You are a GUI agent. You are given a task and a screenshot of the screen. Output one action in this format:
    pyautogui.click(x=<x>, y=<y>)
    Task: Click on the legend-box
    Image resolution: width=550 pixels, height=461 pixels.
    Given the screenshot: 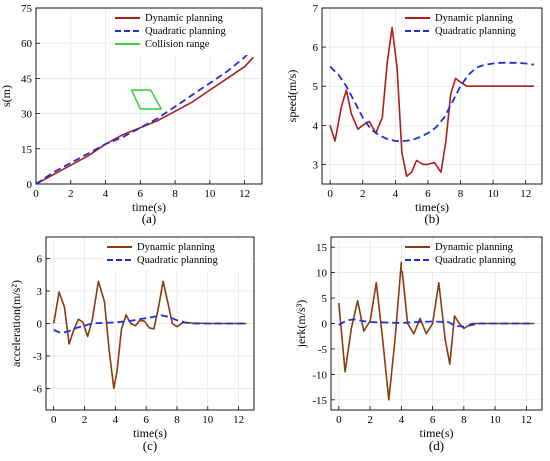 What is the action you would take?
    pyautogui.click(x=185, y=33)
    